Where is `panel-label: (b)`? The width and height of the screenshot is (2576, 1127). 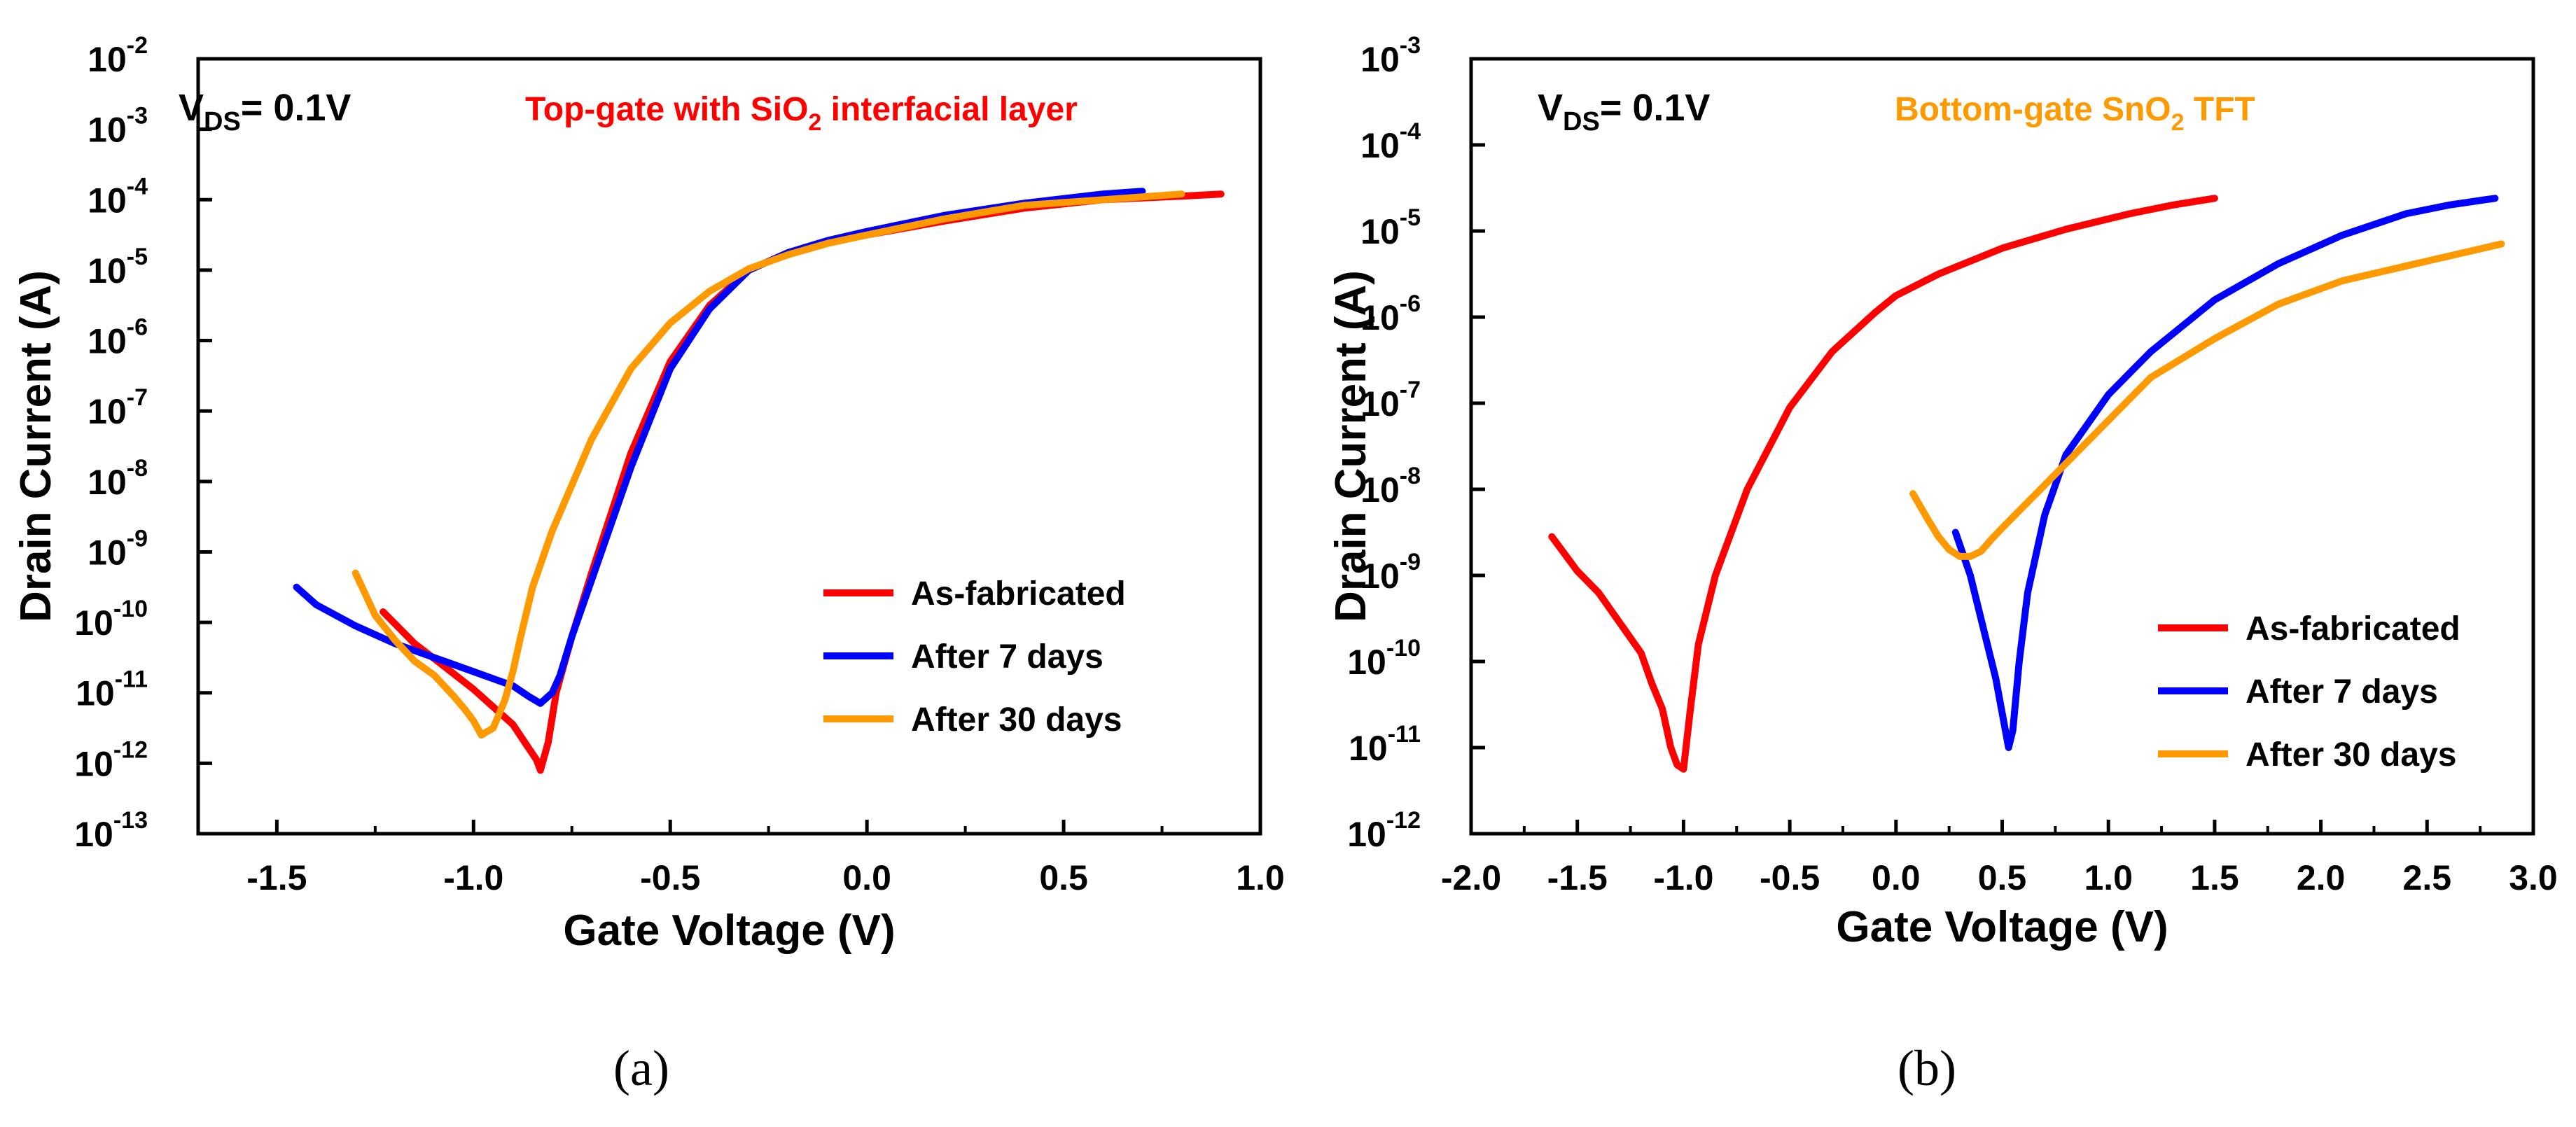 panel-label: (b) is located at coordinates (1927, 1068).